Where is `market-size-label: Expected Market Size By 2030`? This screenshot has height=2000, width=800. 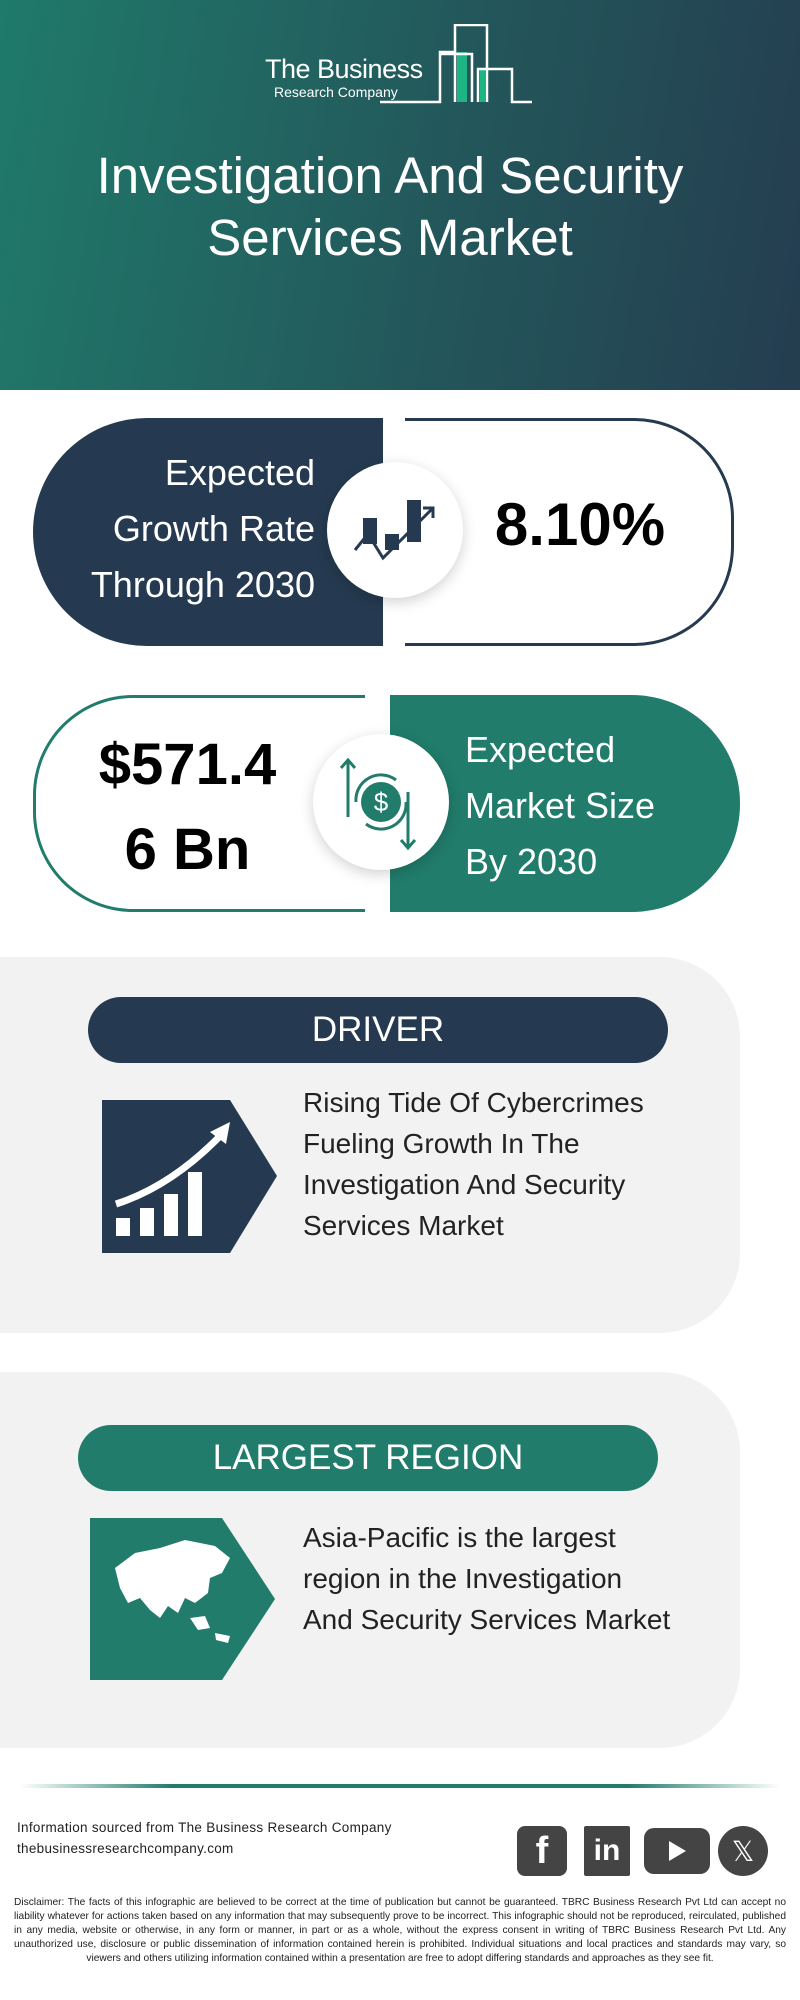
market-size-label: Expected Market Size By 2030 is located at coordinates (560, 806).